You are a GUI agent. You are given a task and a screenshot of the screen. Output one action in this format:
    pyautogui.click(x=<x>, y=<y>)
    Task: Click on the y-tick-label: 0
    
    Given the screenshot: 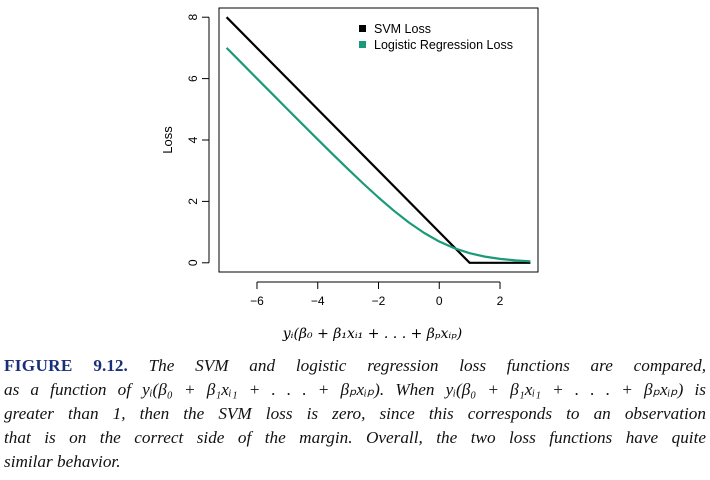 What is the action you would take?
    pyautogui.click(x=193, y=262)
    